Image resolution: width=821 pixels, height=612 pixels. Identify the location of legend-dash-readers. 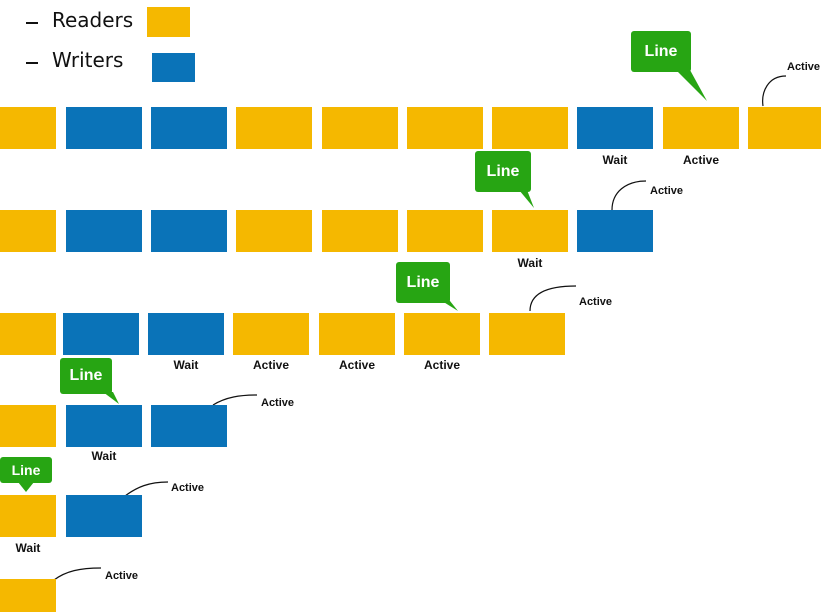
(32, 23).